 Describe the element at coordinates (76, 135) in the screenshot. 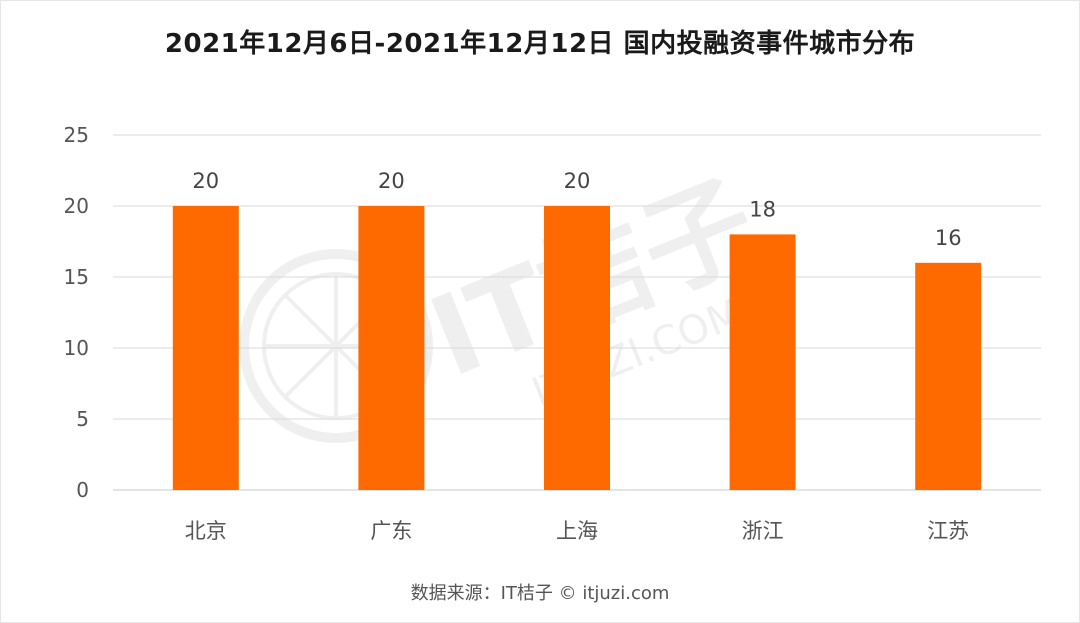

I see `y-tick-label: 25` at that location.